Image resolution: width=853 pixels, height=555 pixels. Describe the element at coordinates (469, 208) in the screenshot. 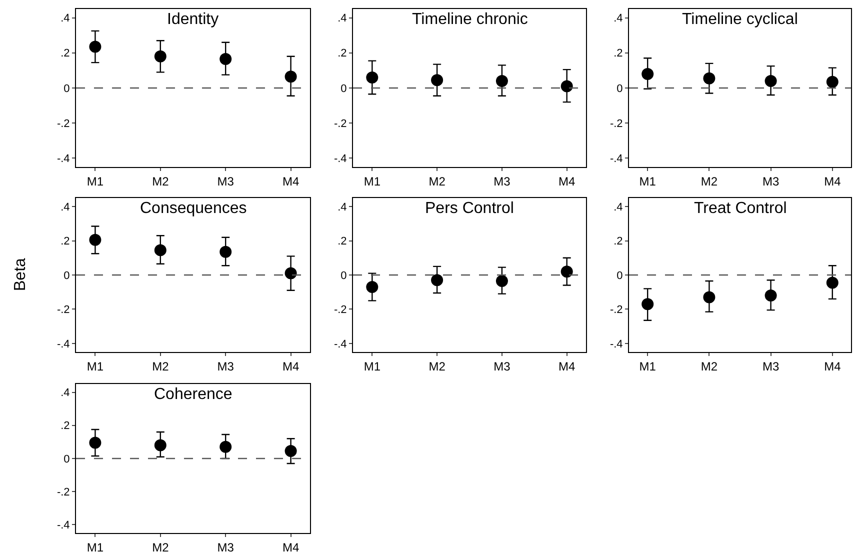

I see `chart-title: Pers Control` at that location.